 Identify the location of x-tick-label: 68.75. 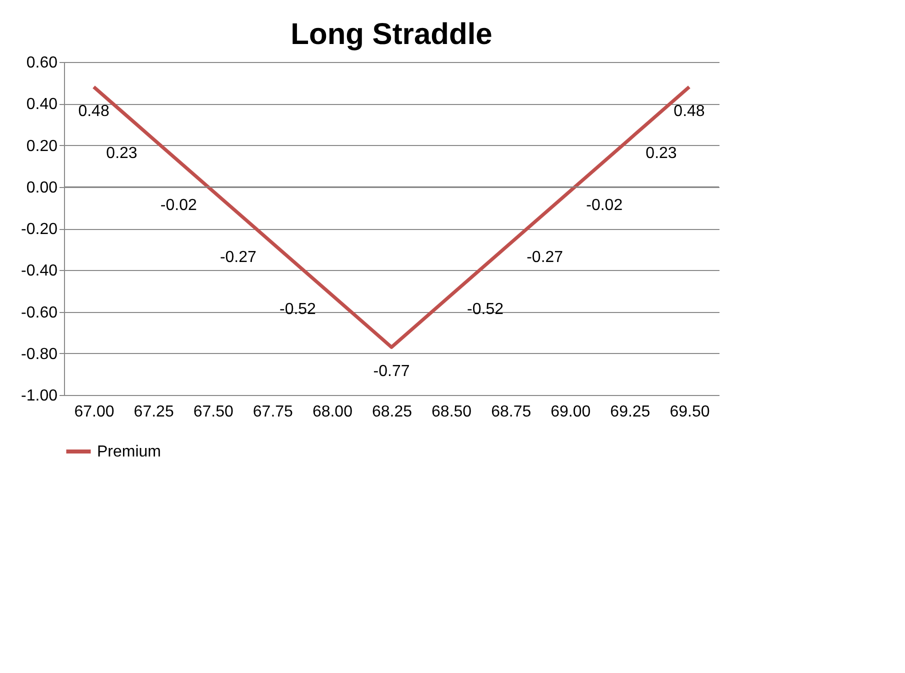
(511, 412).